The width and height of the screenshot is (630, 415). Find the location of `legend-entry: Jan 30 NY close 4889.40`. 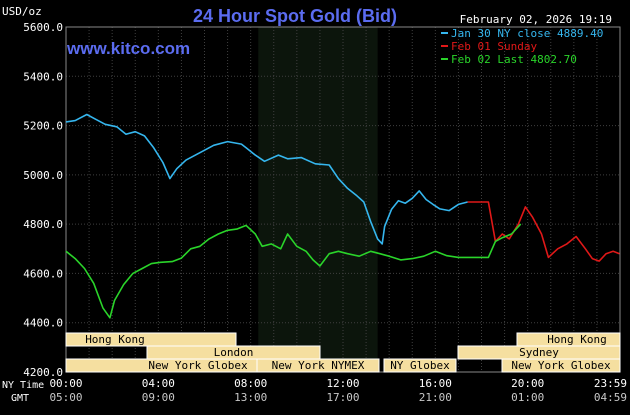

legend-entry: Jan 30 NY close 4889.40 is located at coordinates (527, 33).